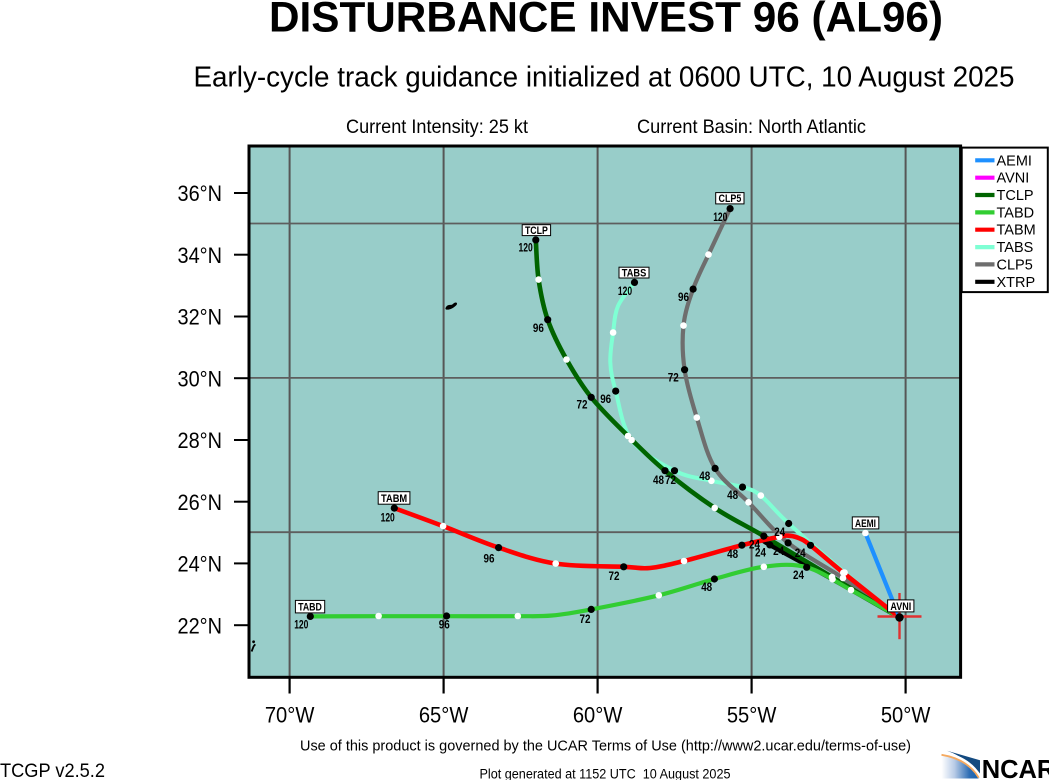 The width and height of the screenshot is (1049, 780). I want to click on svg-text: DISTURBANCE INVEST 96 (AL96), so click(606, 21).